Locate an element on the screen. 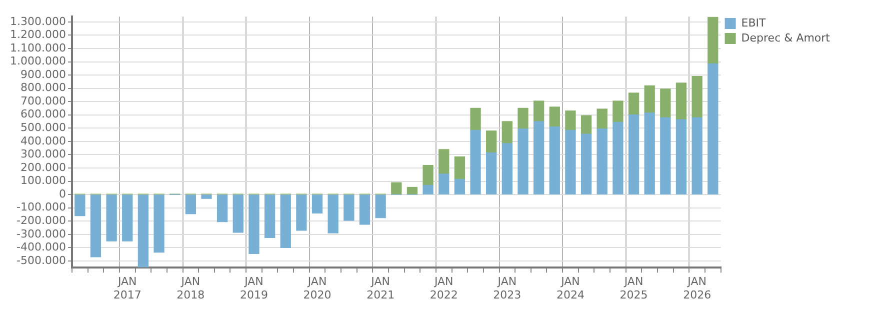 The image size is (876, 313). y-tick-label: 1.100.000 is located at coordinates (38, 47).